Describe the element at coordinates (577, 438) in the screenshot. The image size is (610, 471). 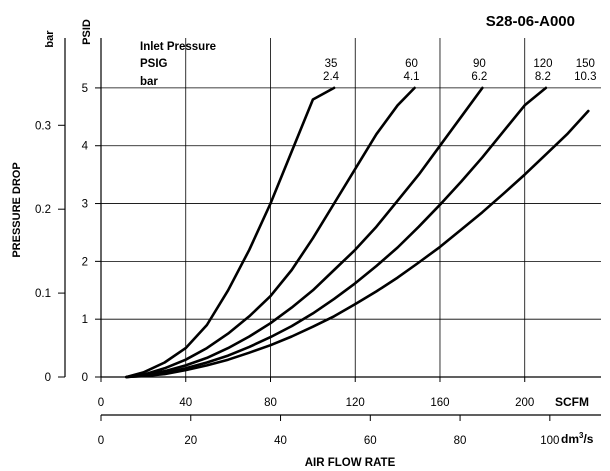
I see `dm3s-unit-label: dm3/s` at that location.